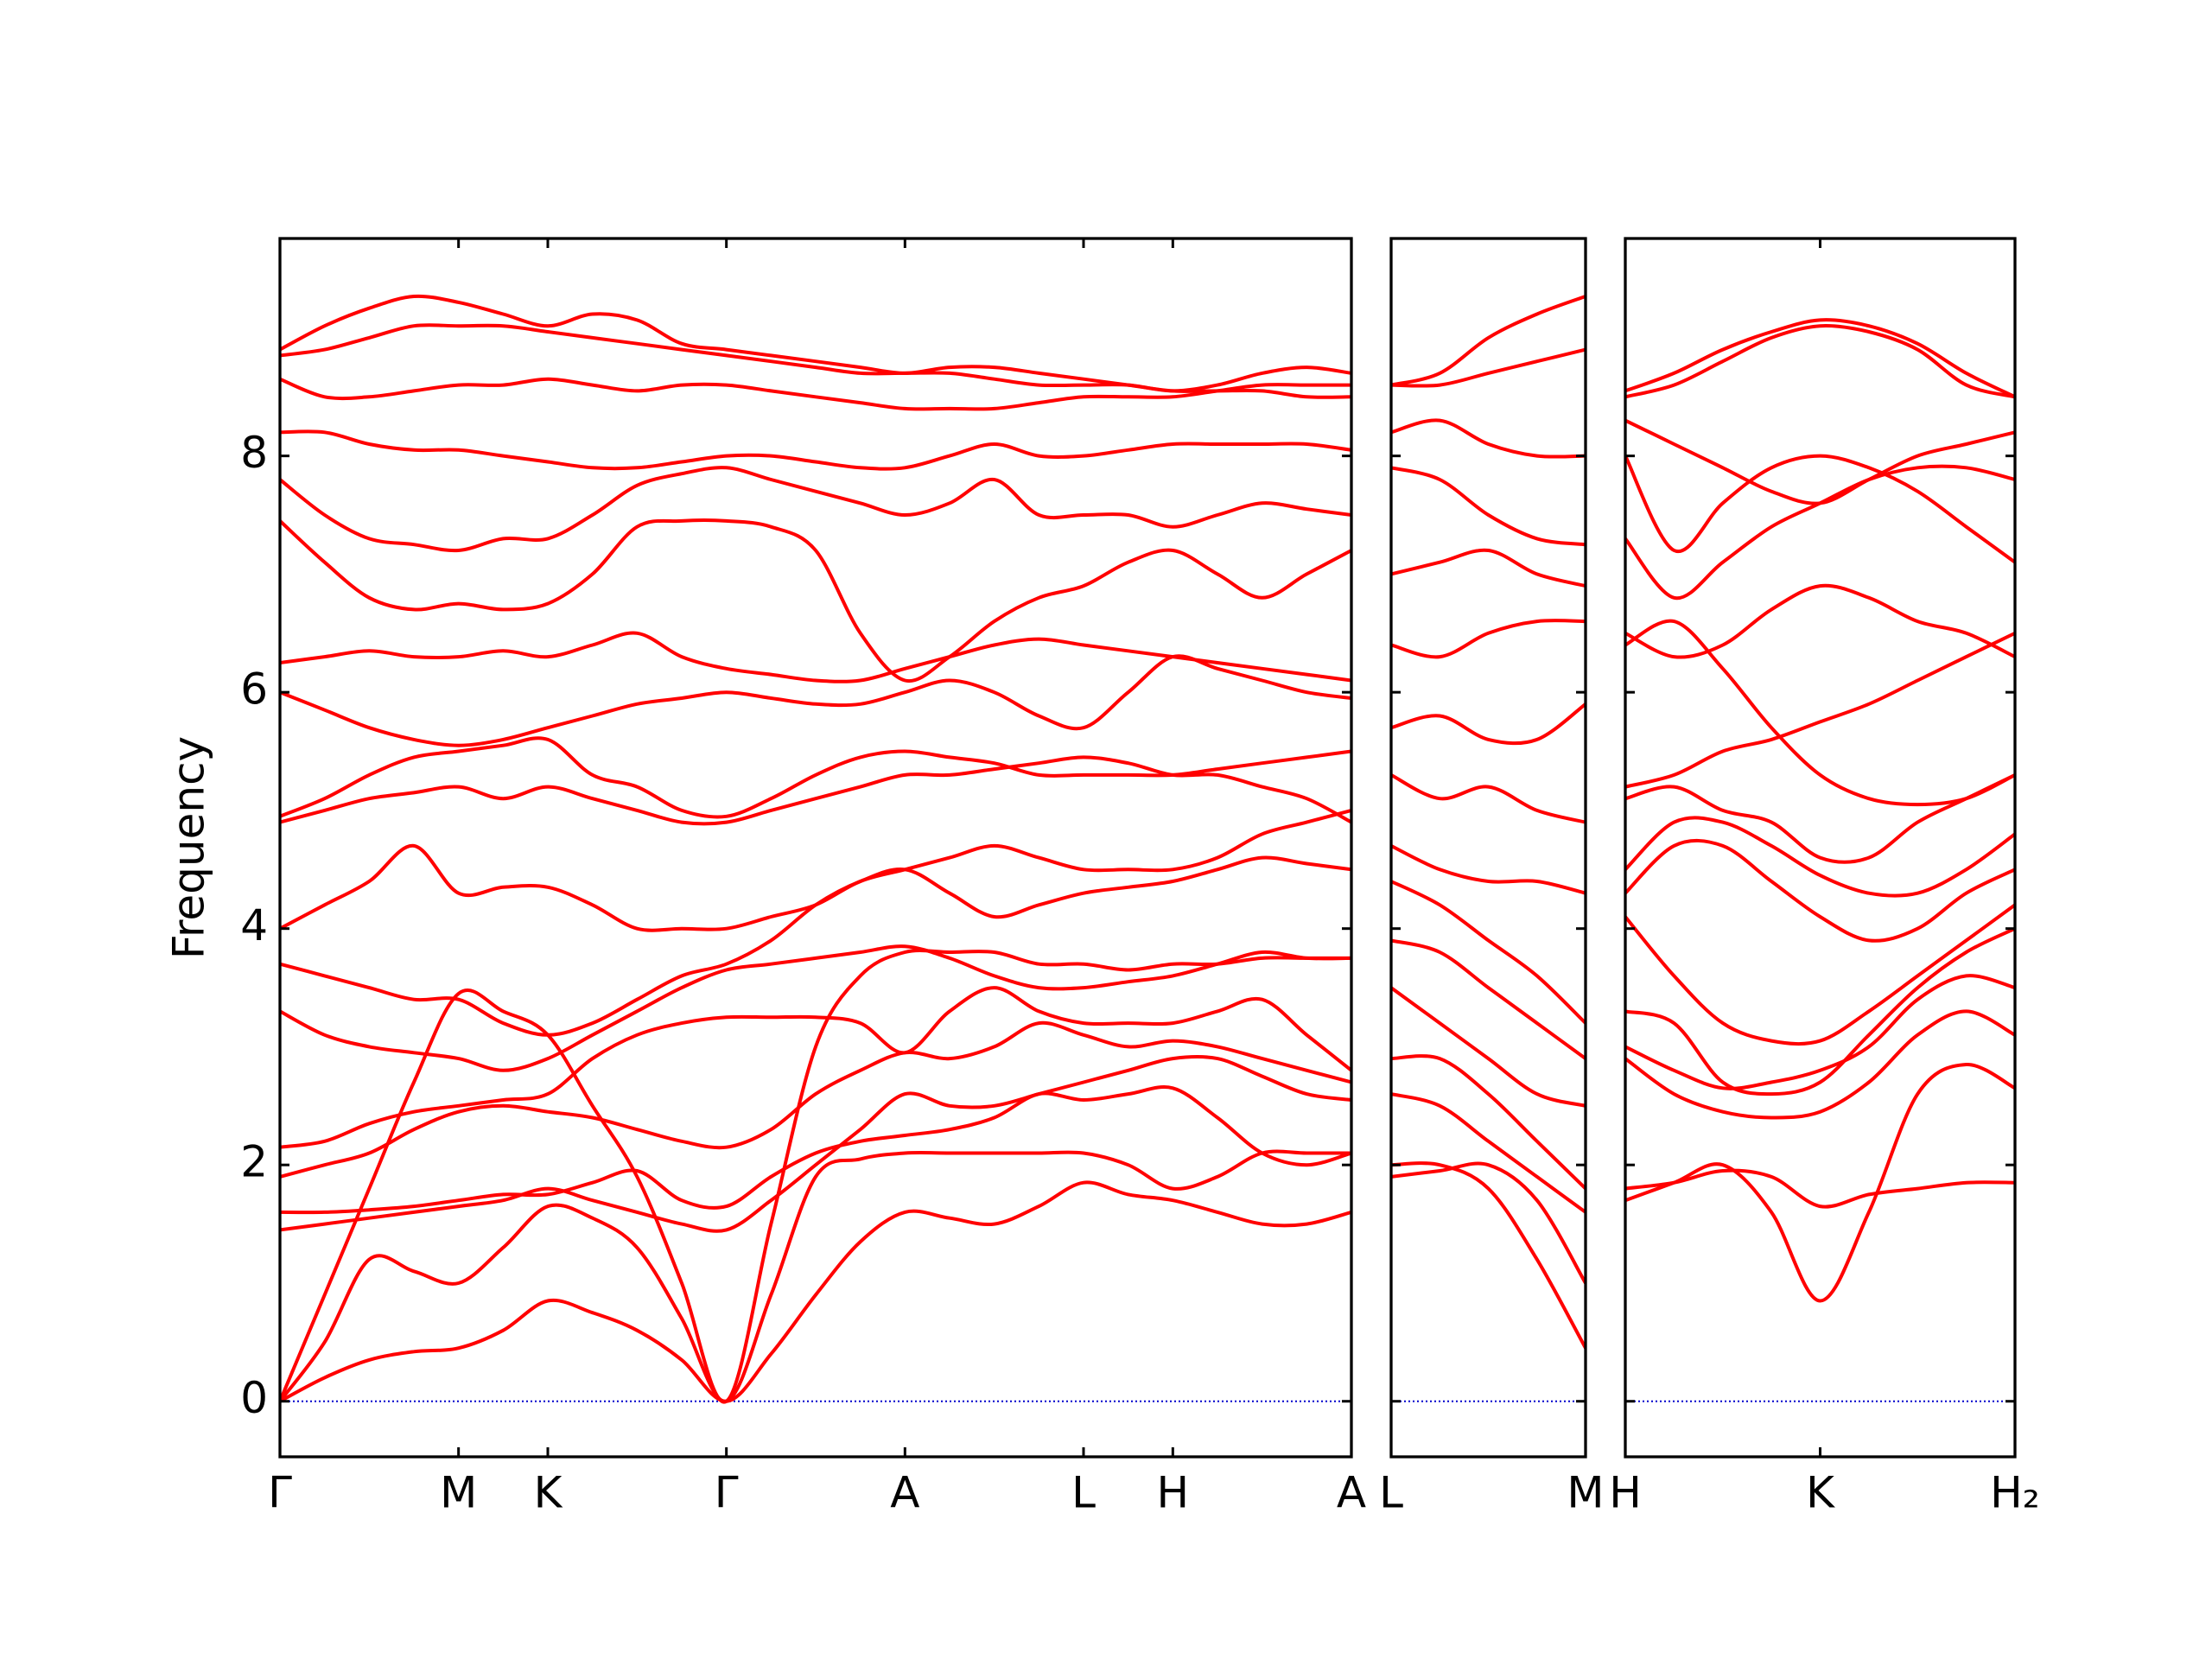 This screenshot has height=1659, width=2212. I want to click on y-tick-label: 0, so click(254, 1398).